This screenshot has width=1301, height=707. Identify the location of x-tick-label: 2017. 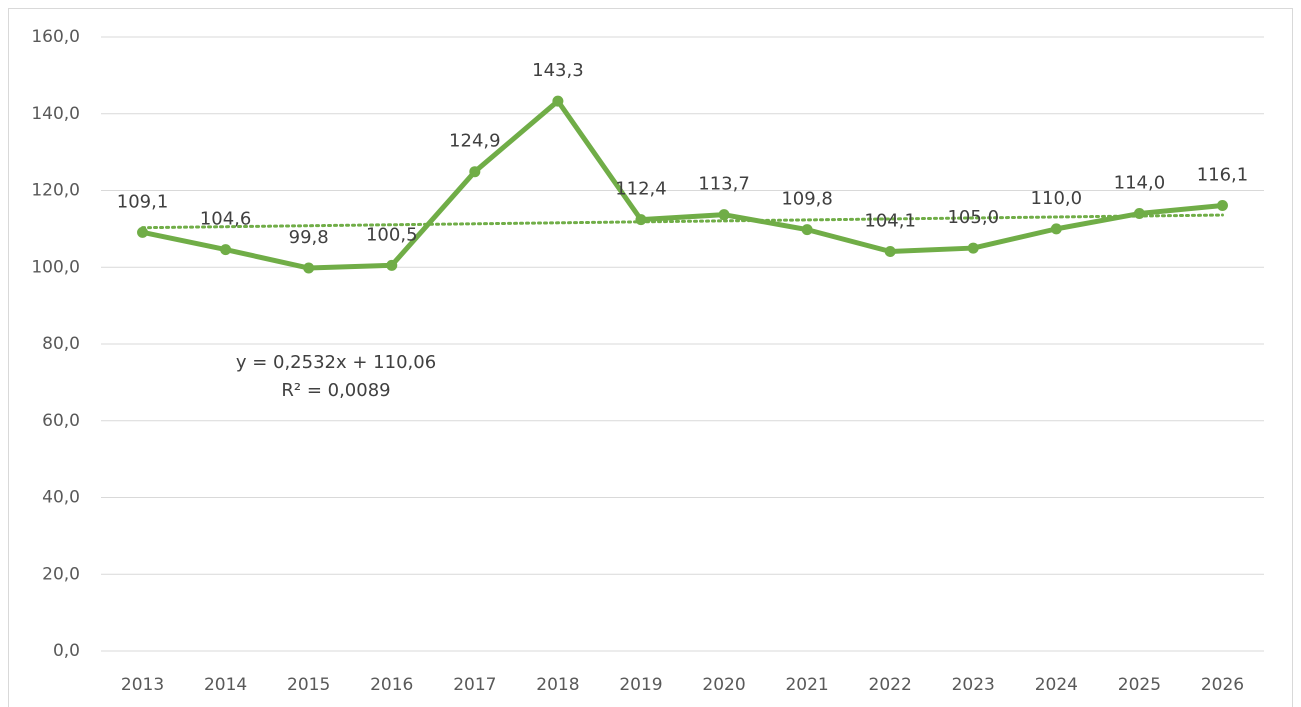
(474, 685).